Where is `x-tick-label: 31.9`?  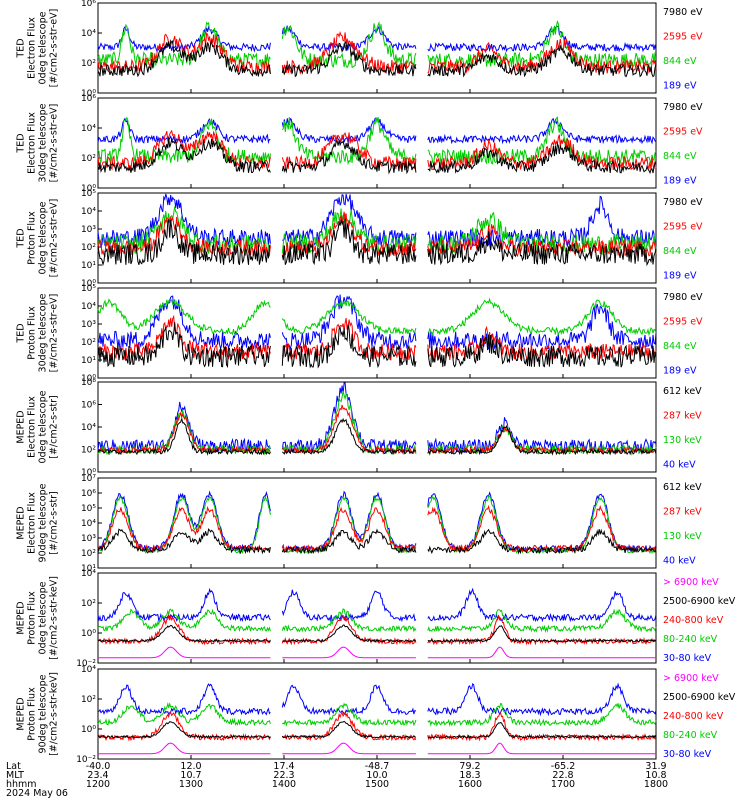 x-tick-label: 31.9 is located at coordinates (655, 766).